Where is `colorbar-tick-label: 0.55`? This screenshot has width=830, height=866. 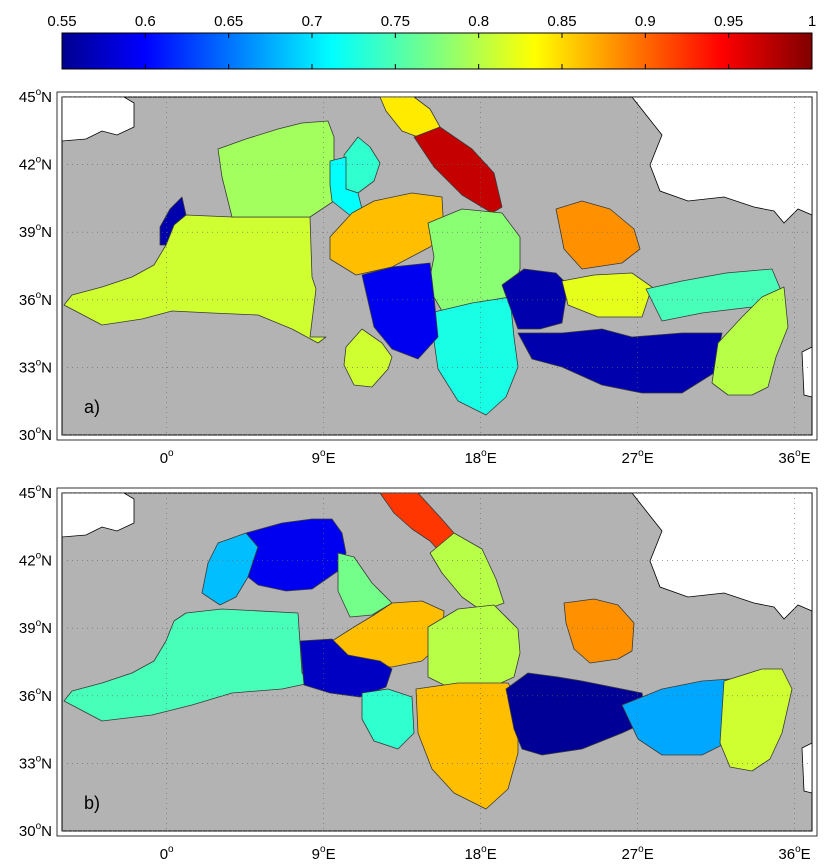
colorbar-tick-label: 0.55 is located at coordinates (61, 21).